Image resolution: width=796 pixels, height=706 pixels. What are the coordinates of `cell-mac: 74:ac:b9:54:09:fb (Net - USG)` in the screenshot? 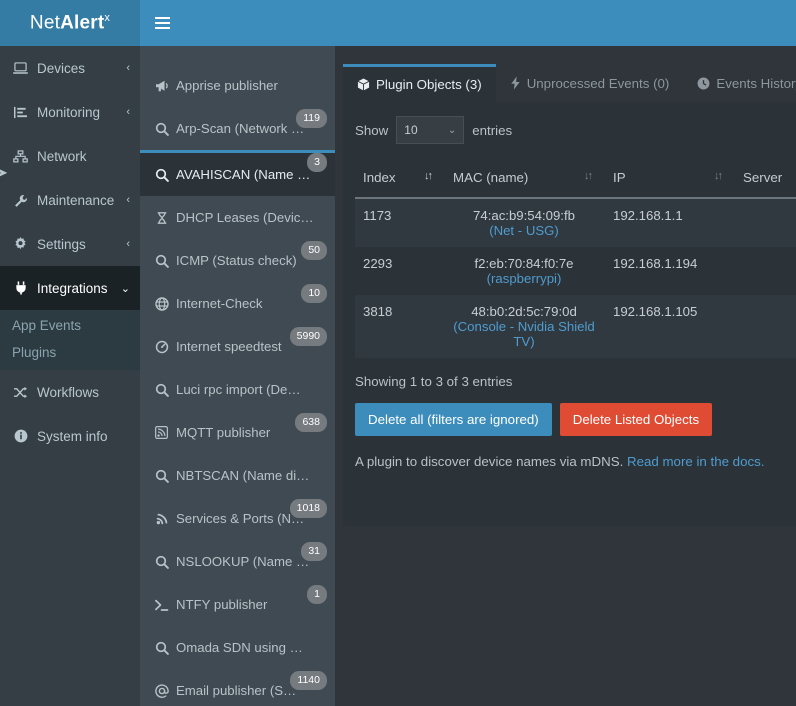 It's located at (525, 222).